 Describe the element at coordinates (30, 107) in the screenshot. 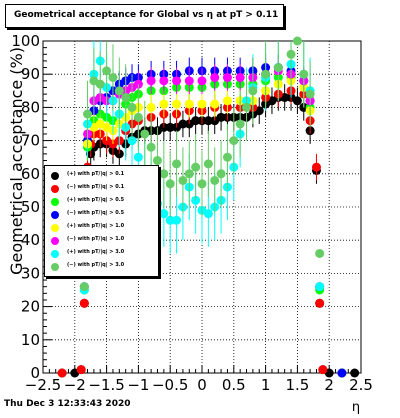

I see `y-tick-label: 80` at that location.